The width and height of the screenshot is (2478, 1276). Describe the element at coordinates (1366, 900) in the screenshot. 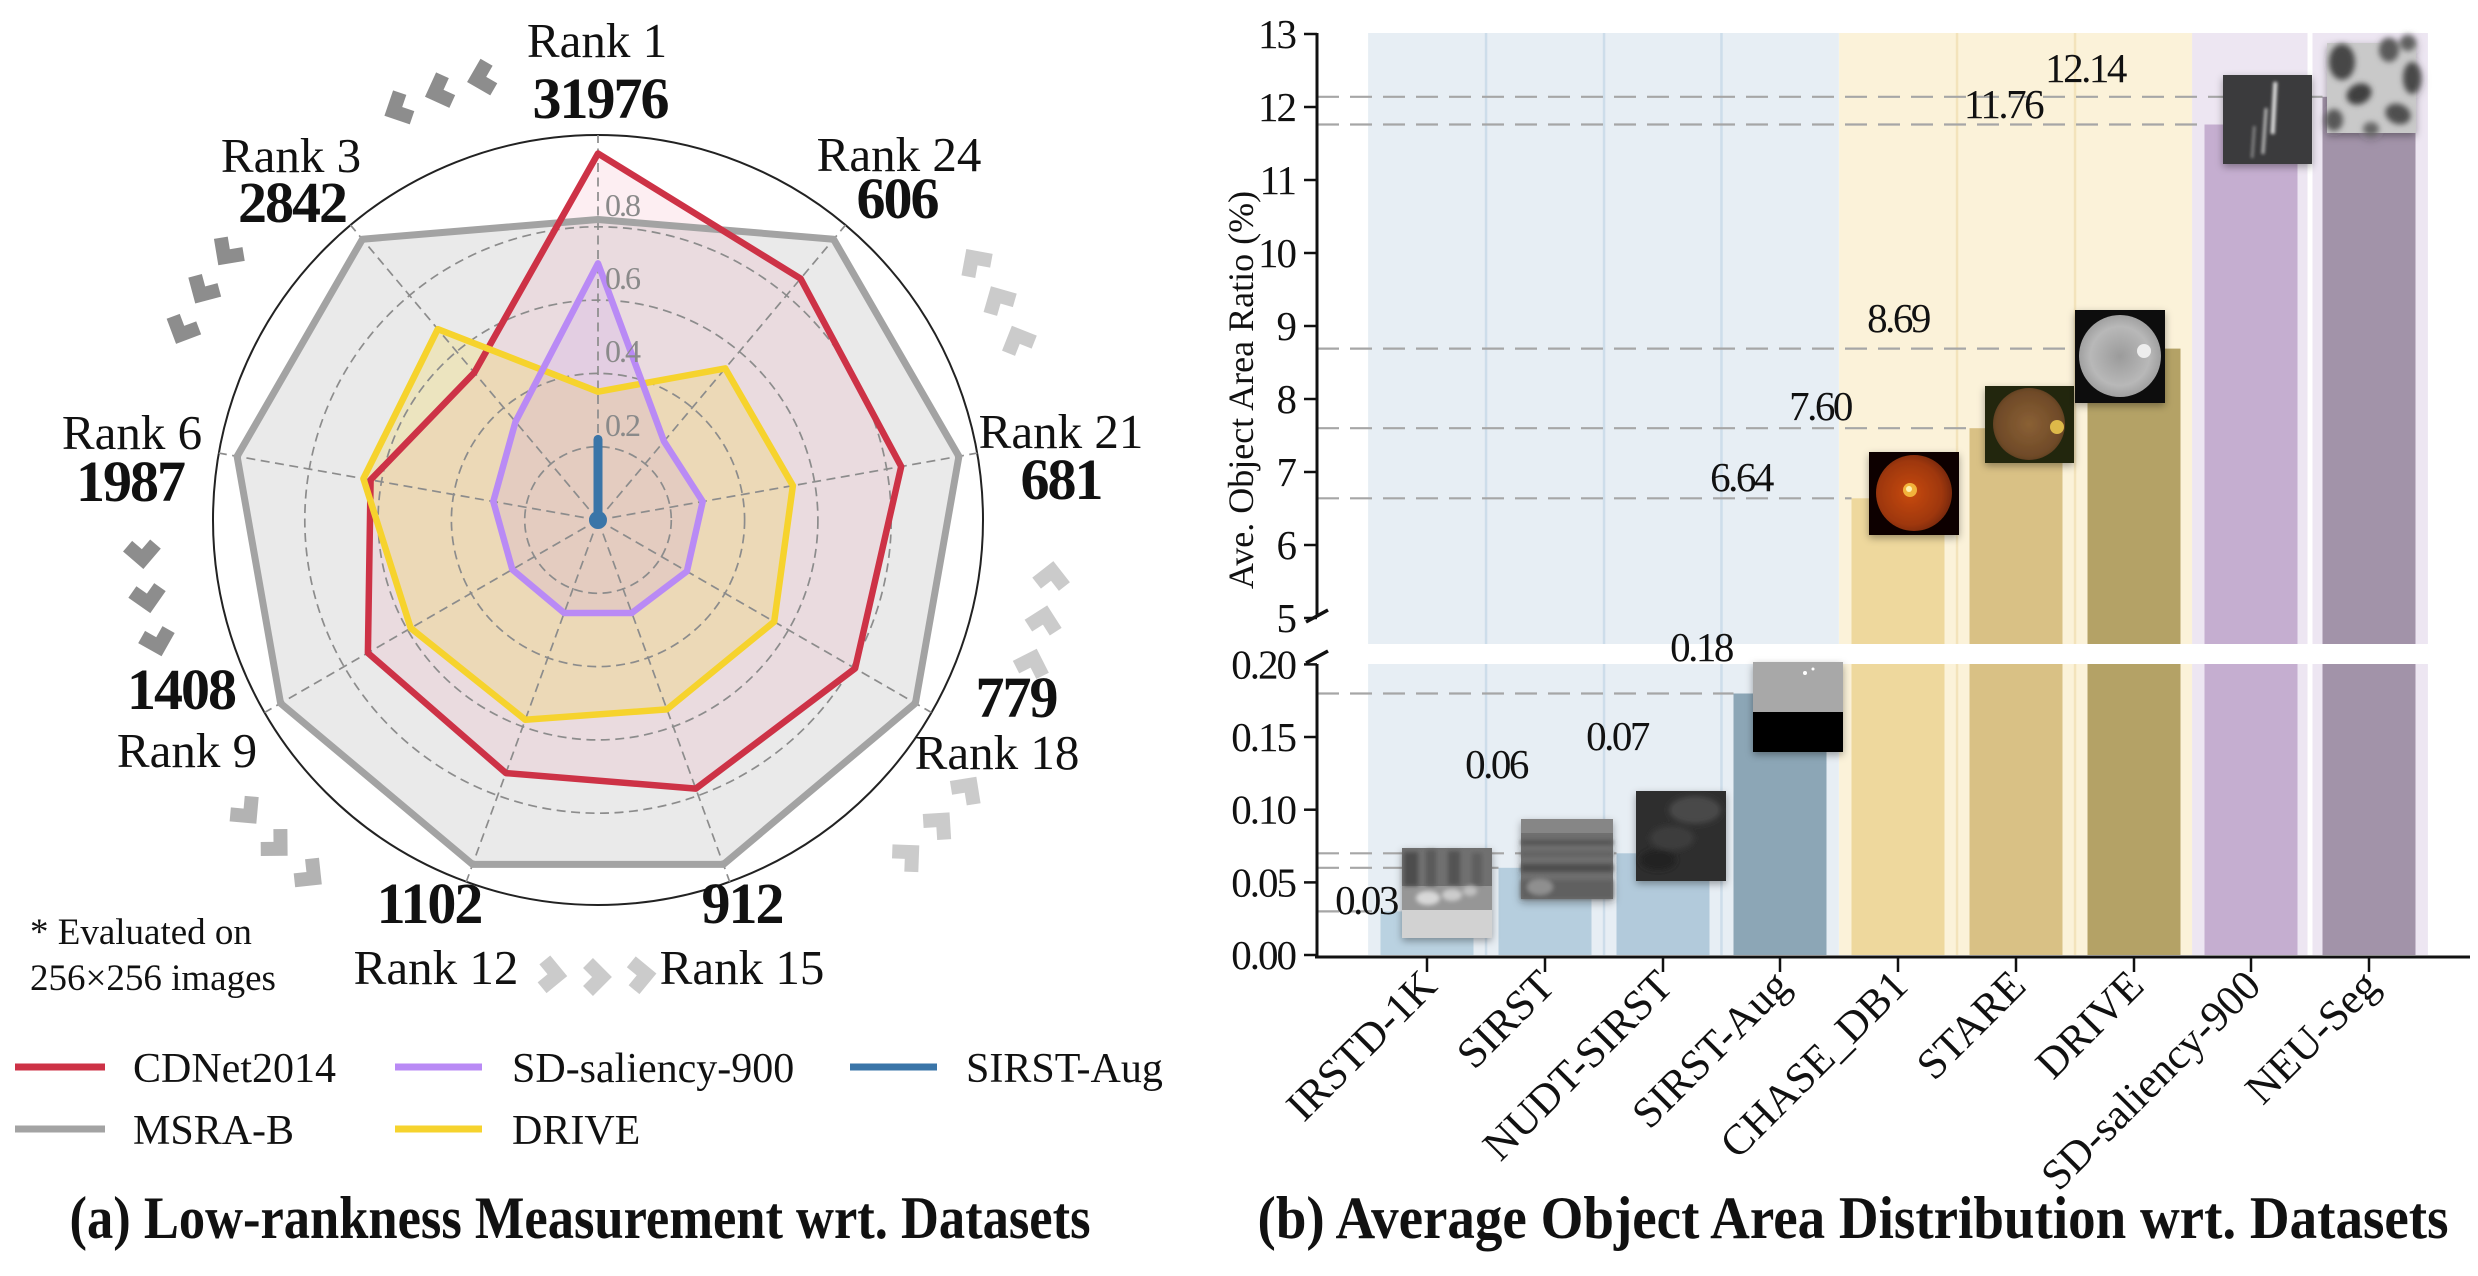

I see `svg-text: 0.03` at that location.